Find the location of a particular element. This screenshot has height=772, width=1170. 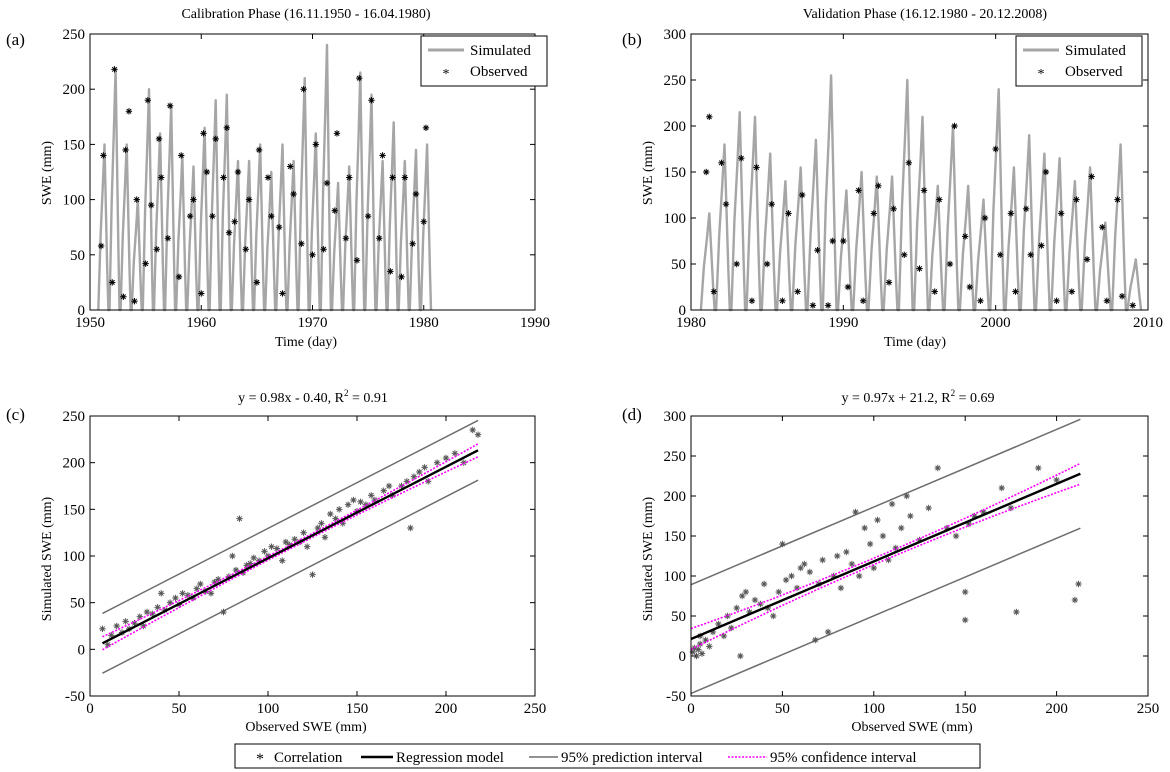

panel-a-xtick-label: 1970 is located at coordinates (313, 323).